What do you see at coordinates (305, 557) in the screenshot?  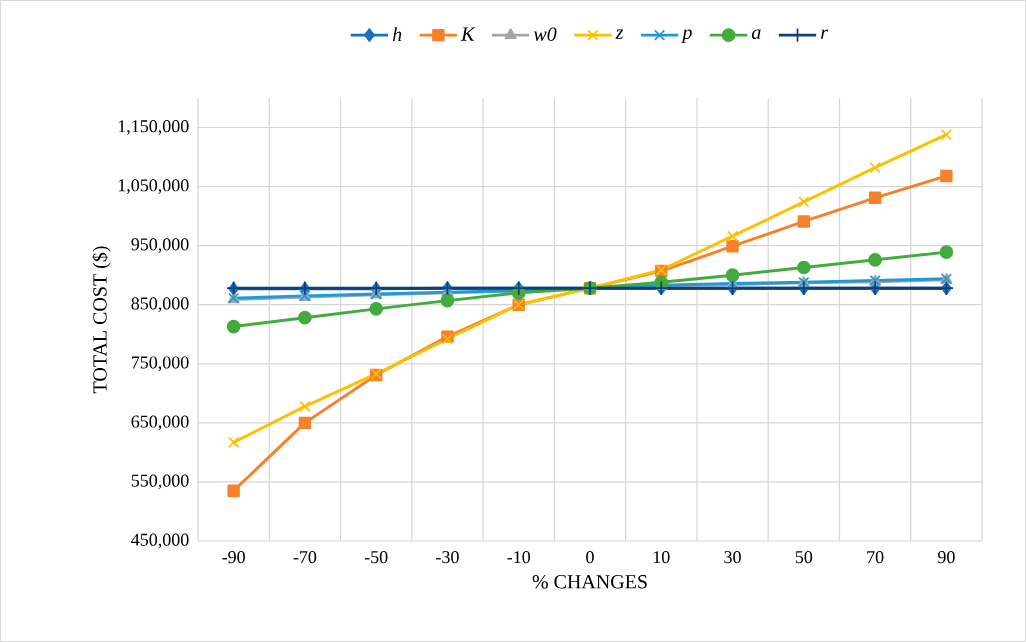 I see `x-tick-label: -70` at bounding box center [305, 557].